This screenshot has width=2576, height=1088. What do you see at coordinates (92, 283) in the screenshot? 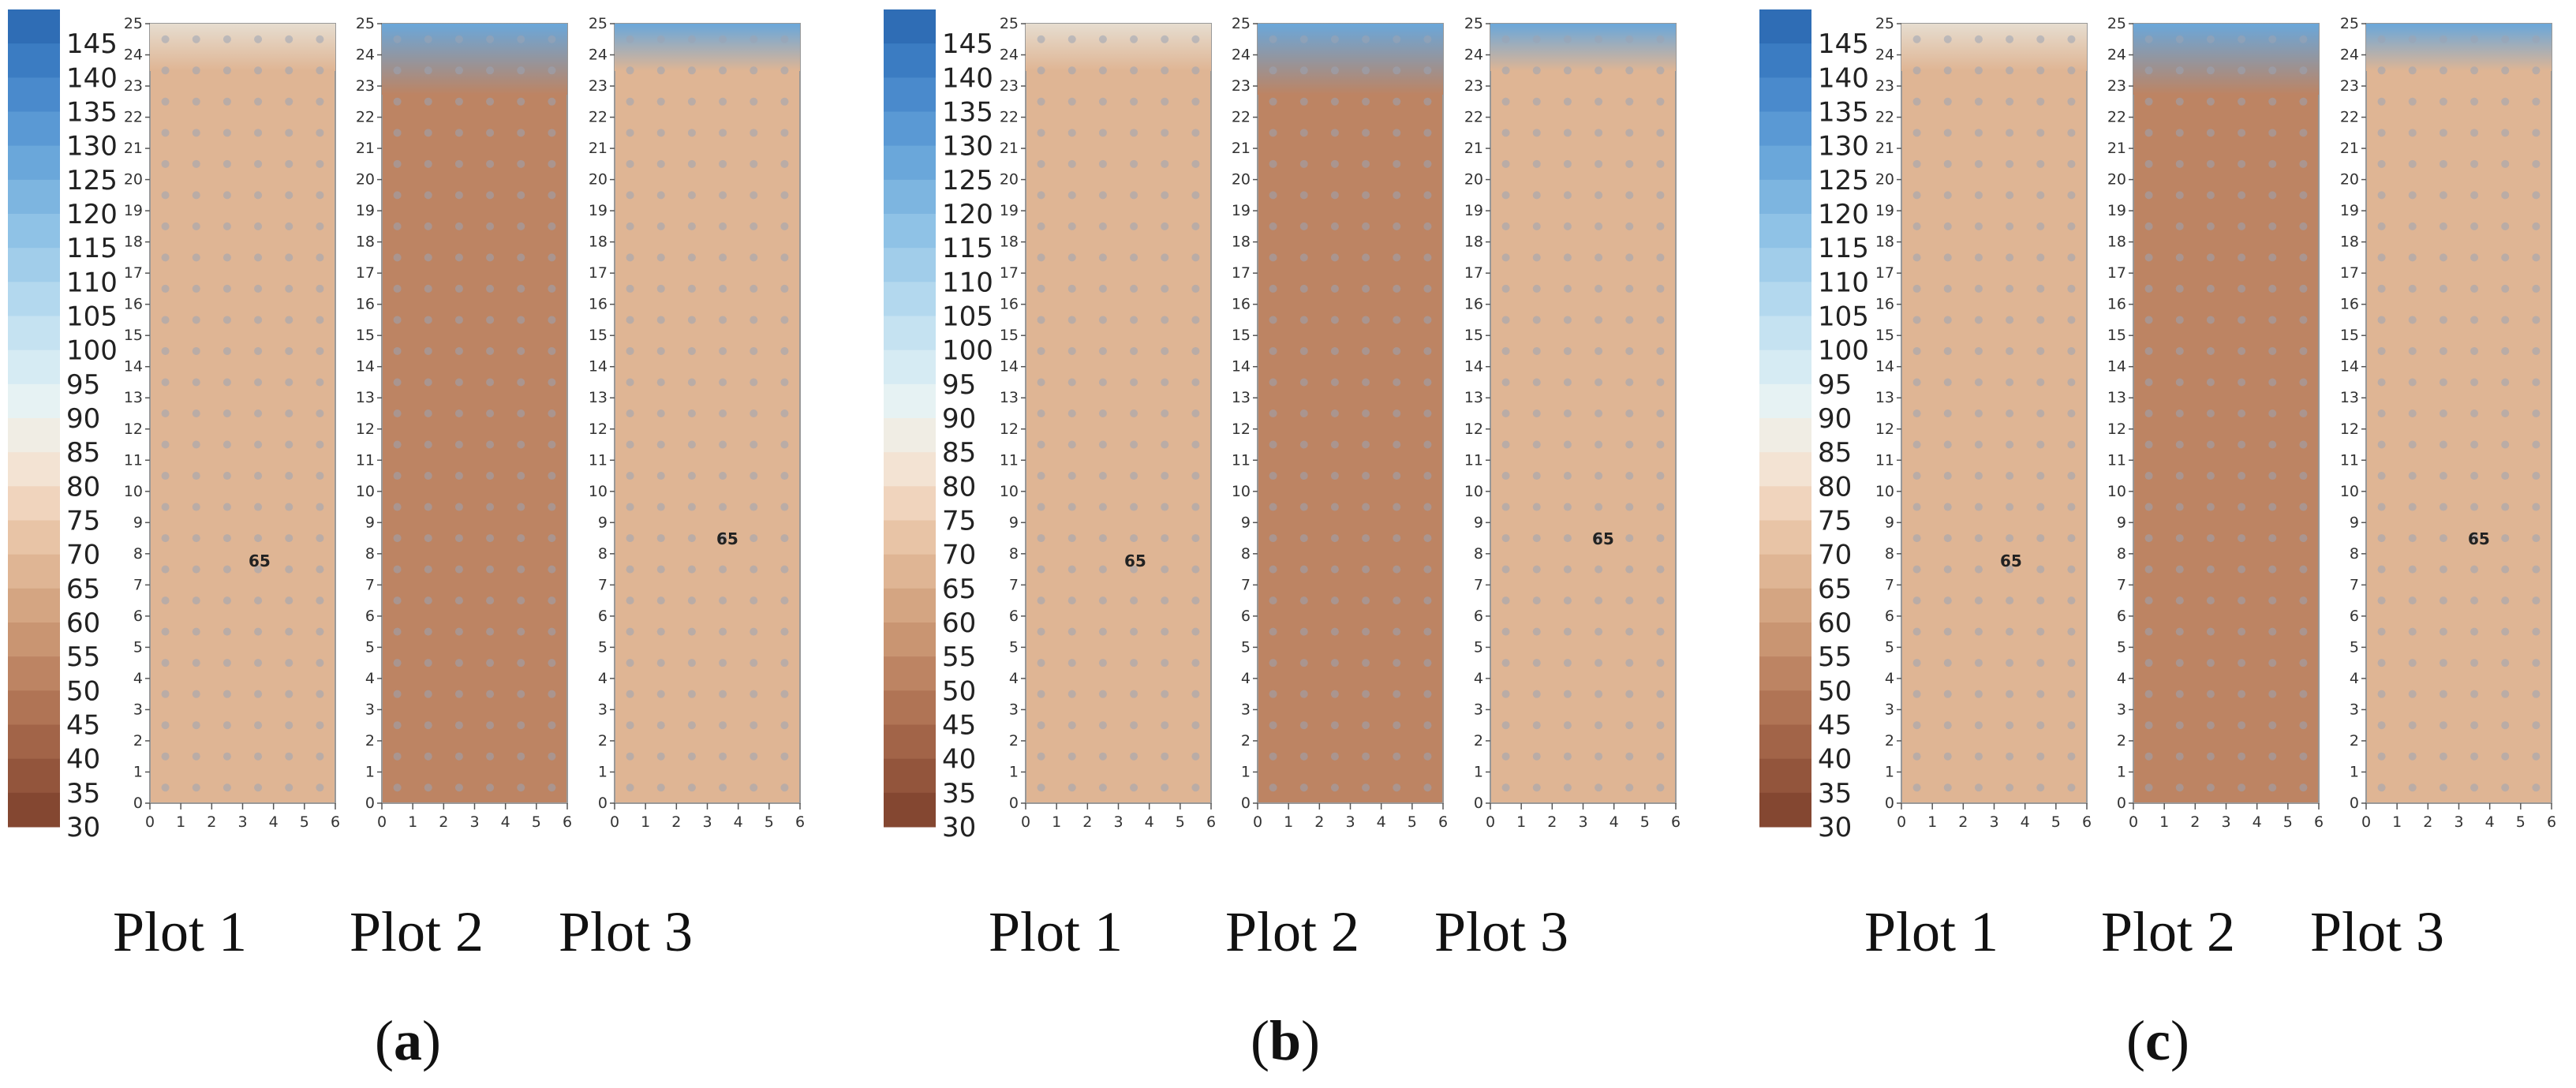
I see `legend-tick-label: 110` at bounding box center [92, 283].